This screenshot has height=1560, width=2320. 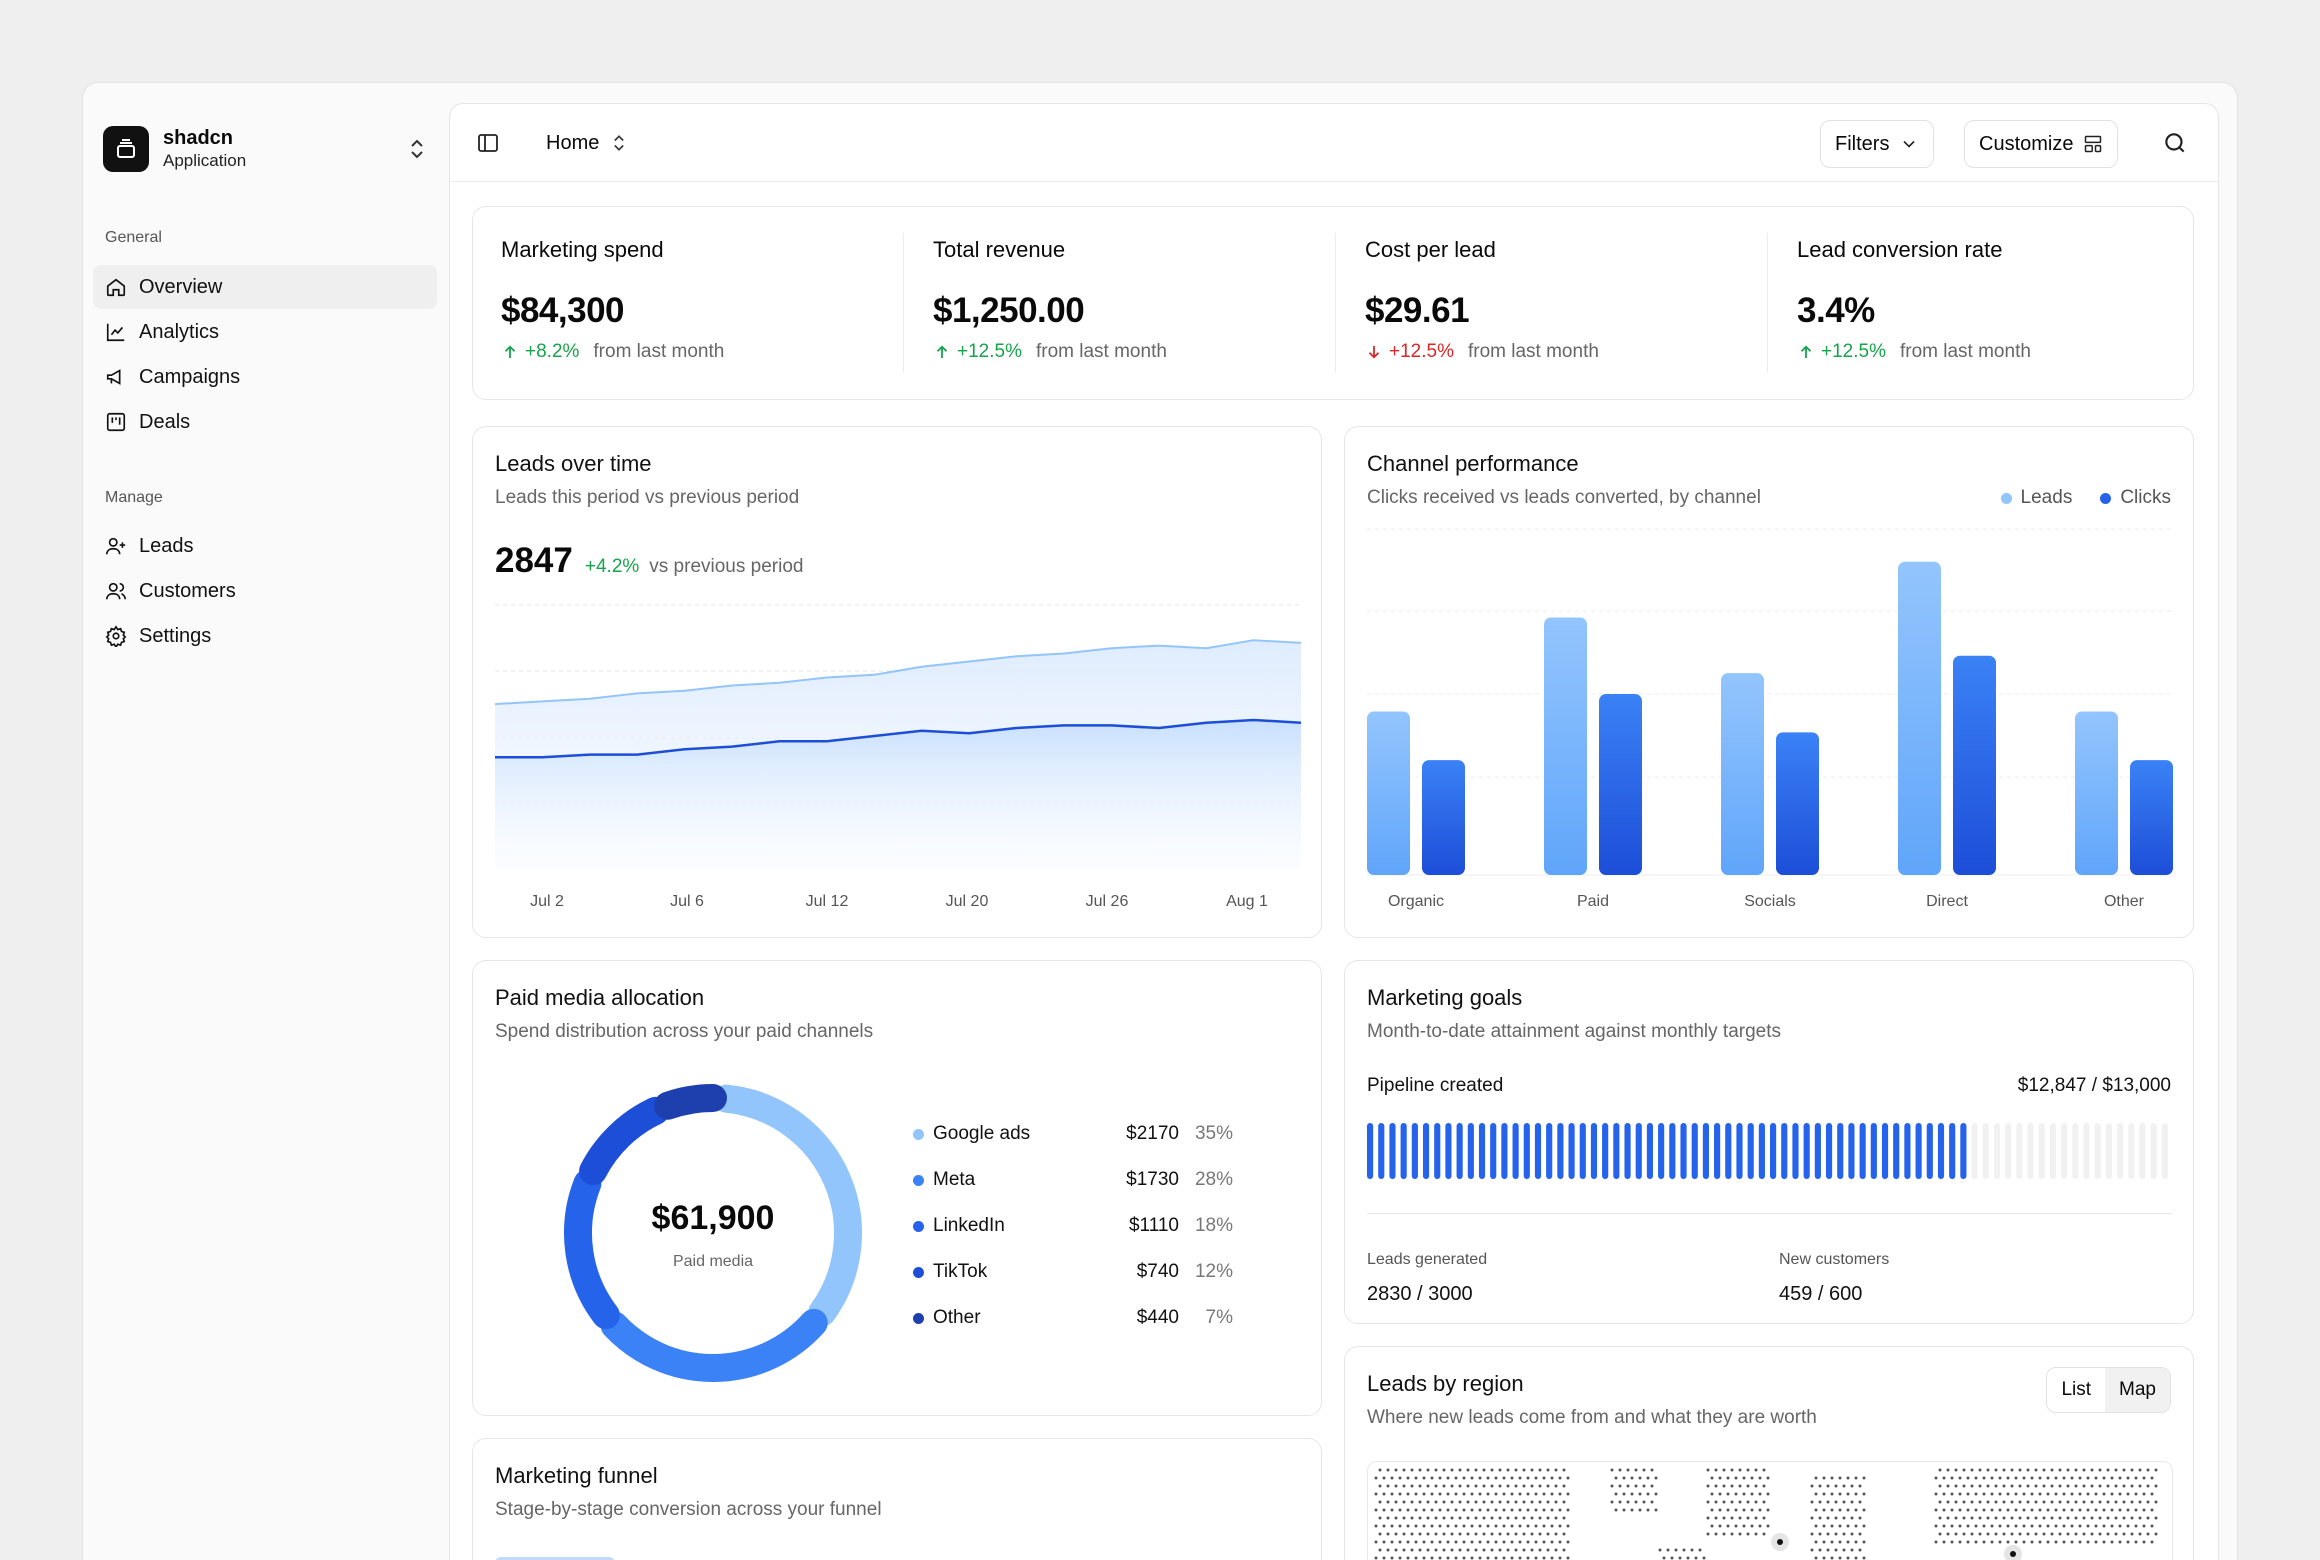 What do you see at coordinates (1767, 1151) in the screenshot?
I see `pipeline-progress-bar` at bounding box center [1767, 1151].